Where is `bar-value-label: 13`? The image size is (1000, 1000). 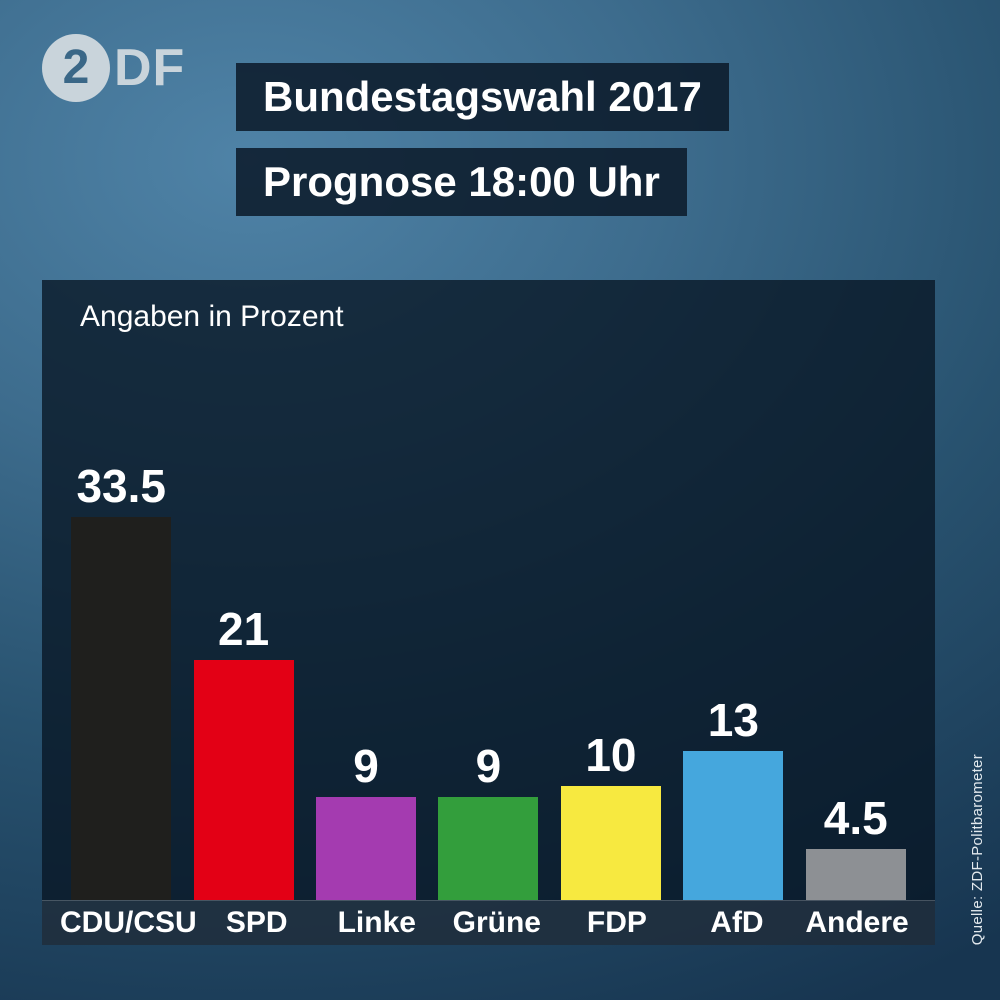
bar-value-label: 13 is located at coordinates (733, 720).